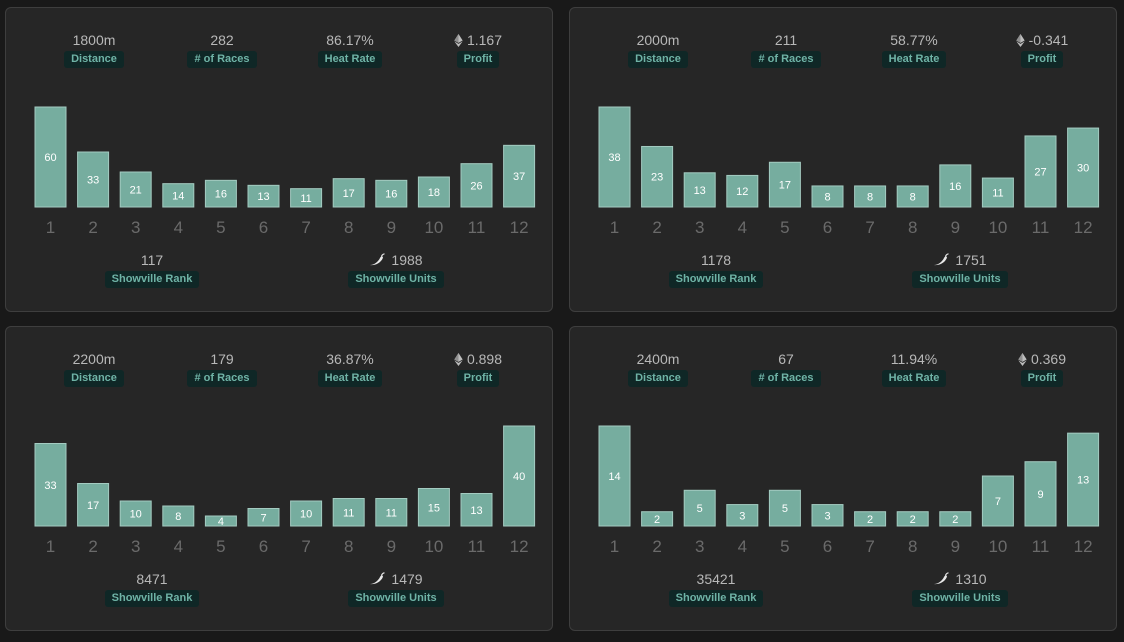 This screenshot has width=1124, height=642. Describe the element at coordinates (478, 59) in the screenshot. I see `stat-label-badge: Profit` at that location.